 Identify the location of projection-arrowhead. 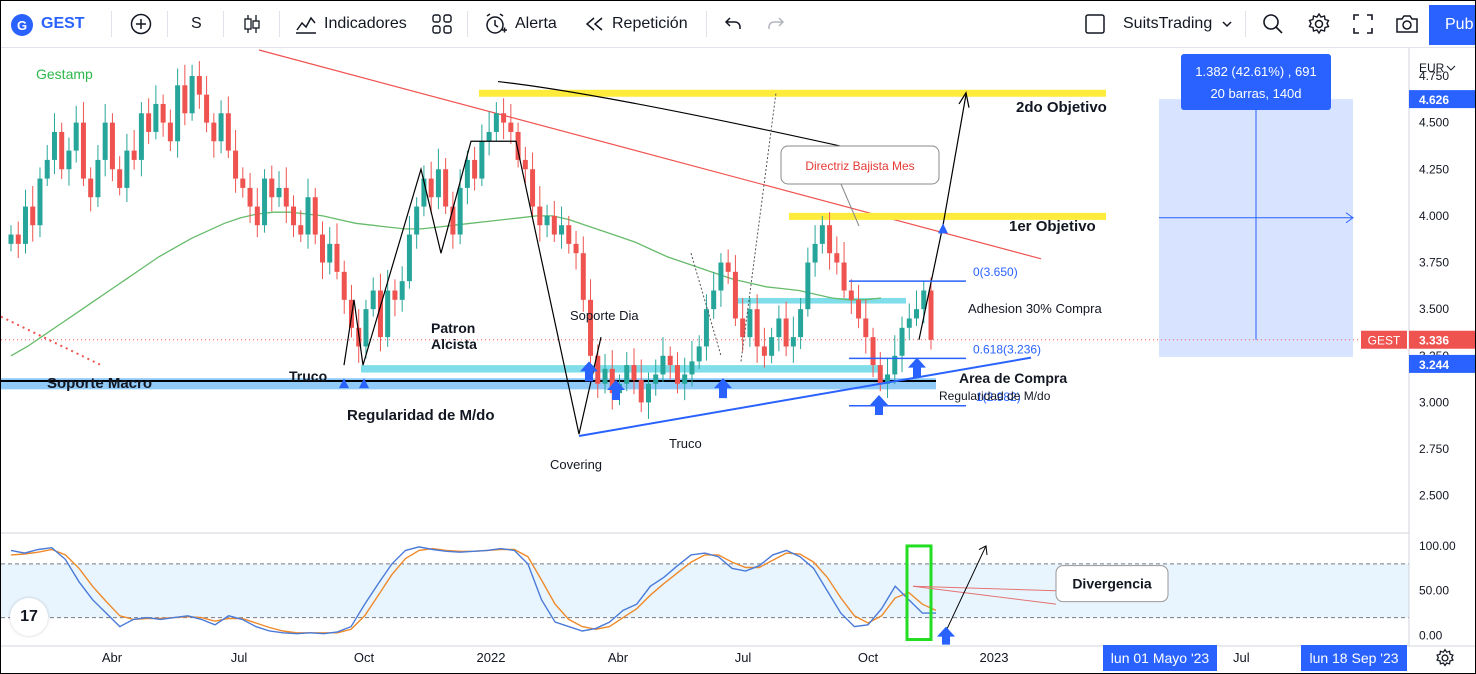
(964, 99).